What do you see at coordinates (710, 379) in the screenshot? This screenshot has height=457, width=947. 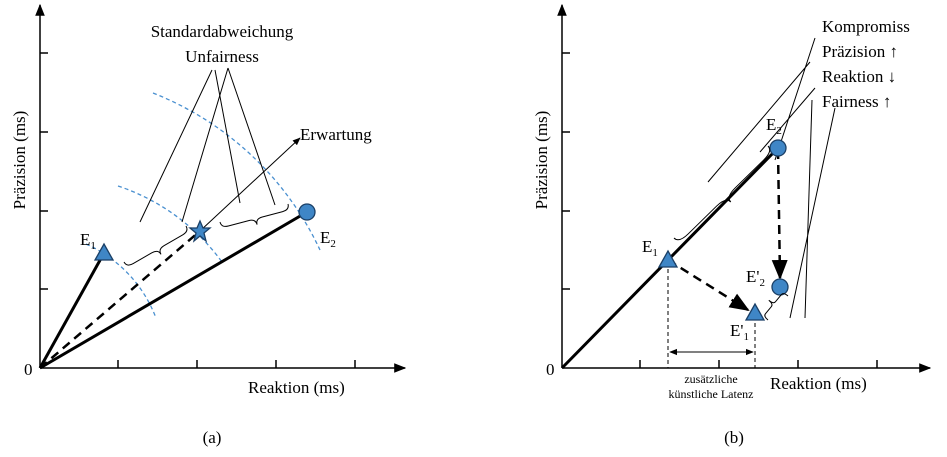 I see `annotation: zusätzliche` at bounding box center [710, 379].